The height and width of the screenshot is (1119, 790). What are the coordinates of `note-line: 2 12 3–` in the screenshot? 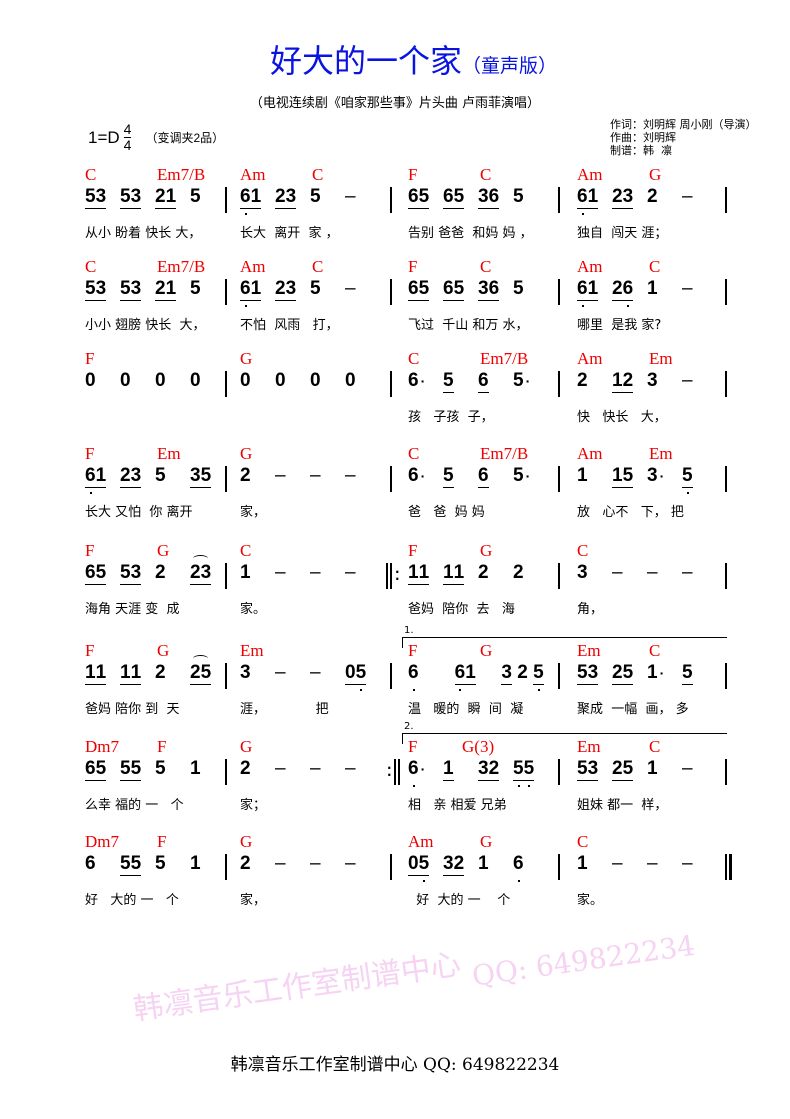 It's located at (647, 385).